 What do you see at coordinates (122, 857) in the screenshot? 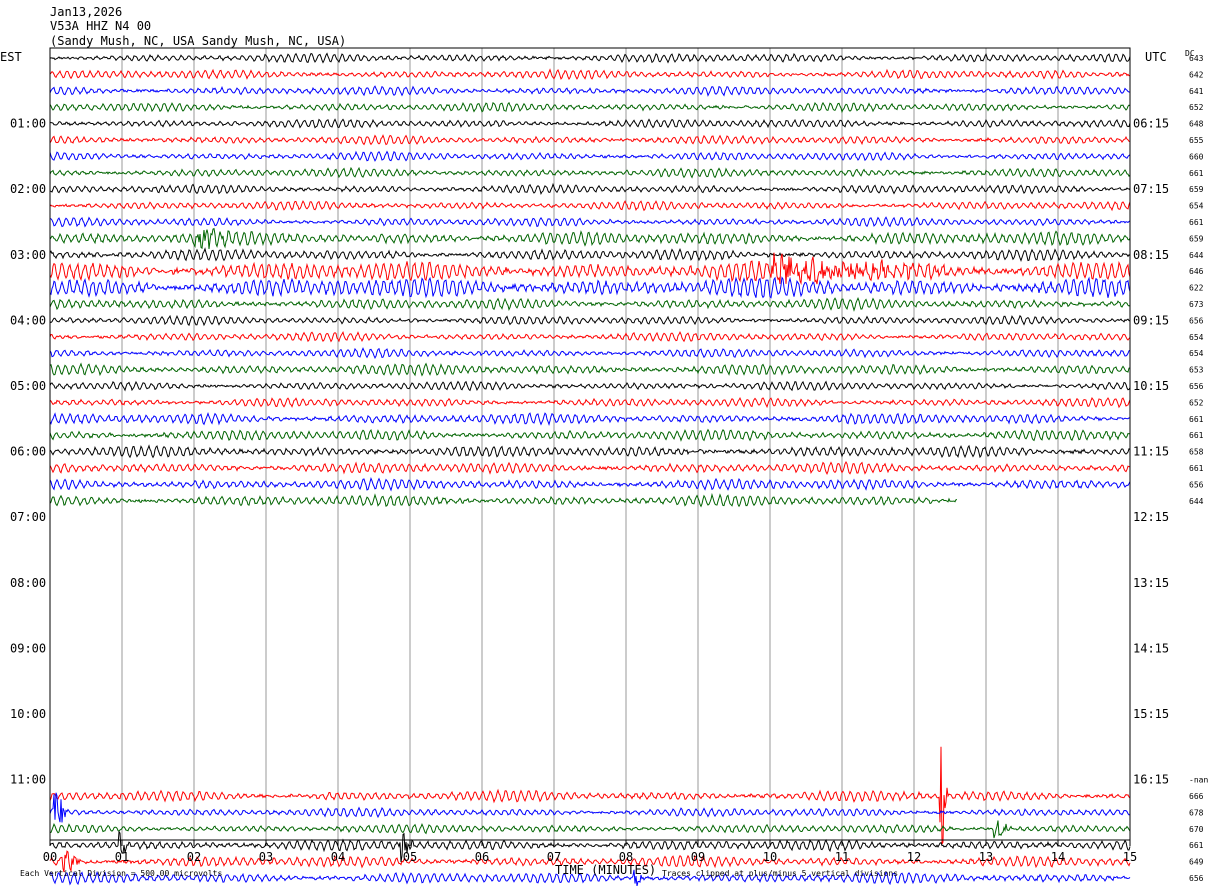
I see `x-tick-label: 01` at bounding box center [122, 857].